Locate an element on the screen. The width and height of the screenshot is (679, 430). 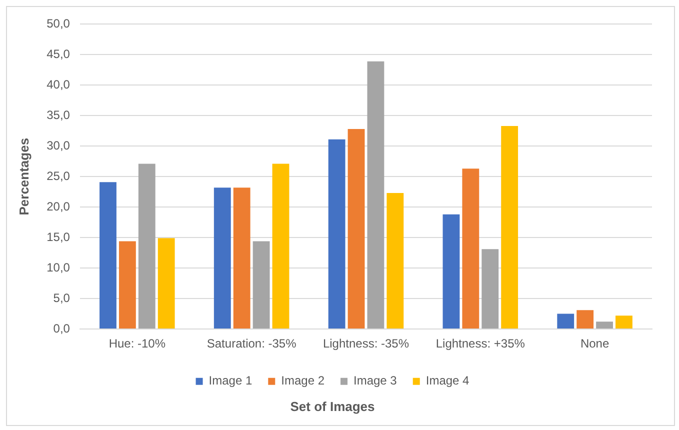
legend-label: Image 2 is located at coordinates (303, 381).